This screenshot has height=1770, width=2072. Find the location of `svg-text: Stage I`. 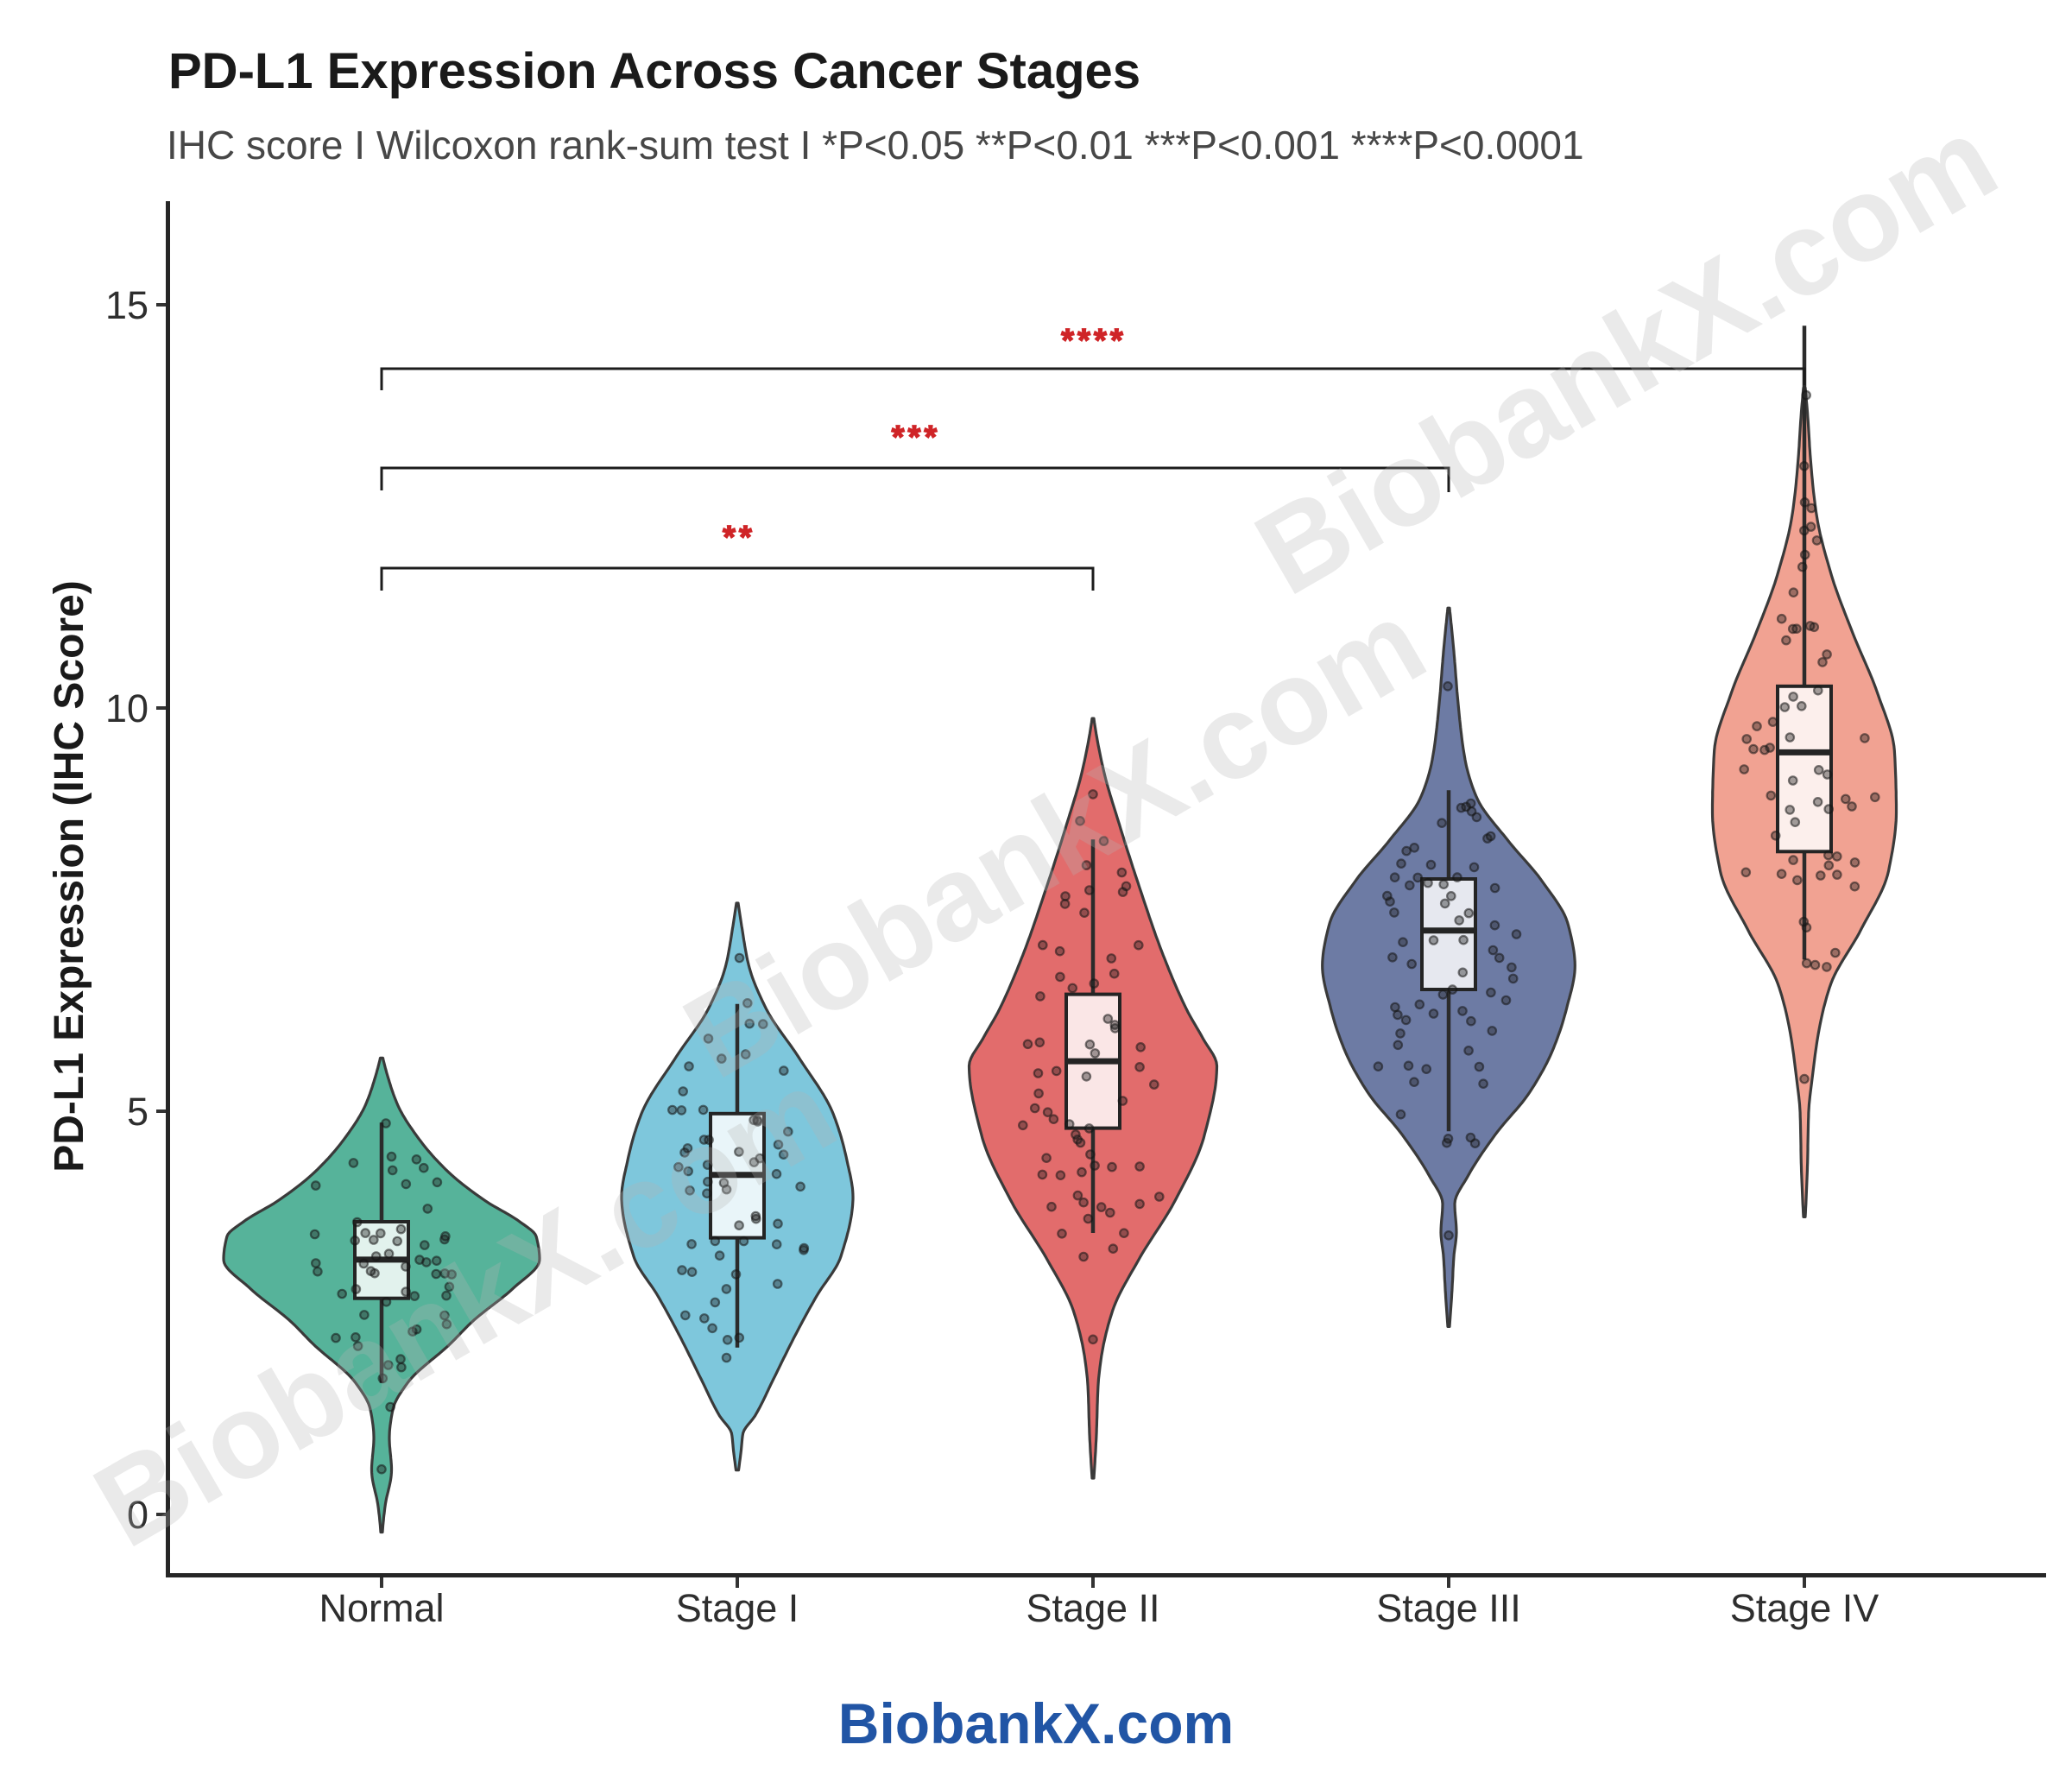

svg-text: Stage I is located at coordinates (737, 1608).